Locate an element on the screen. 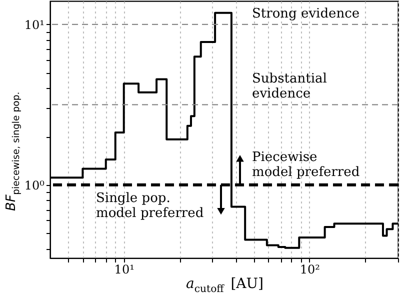 This screenshot has height=296, width=400. y-tick-label: 10⁰ is located at coordinates (34, 185).